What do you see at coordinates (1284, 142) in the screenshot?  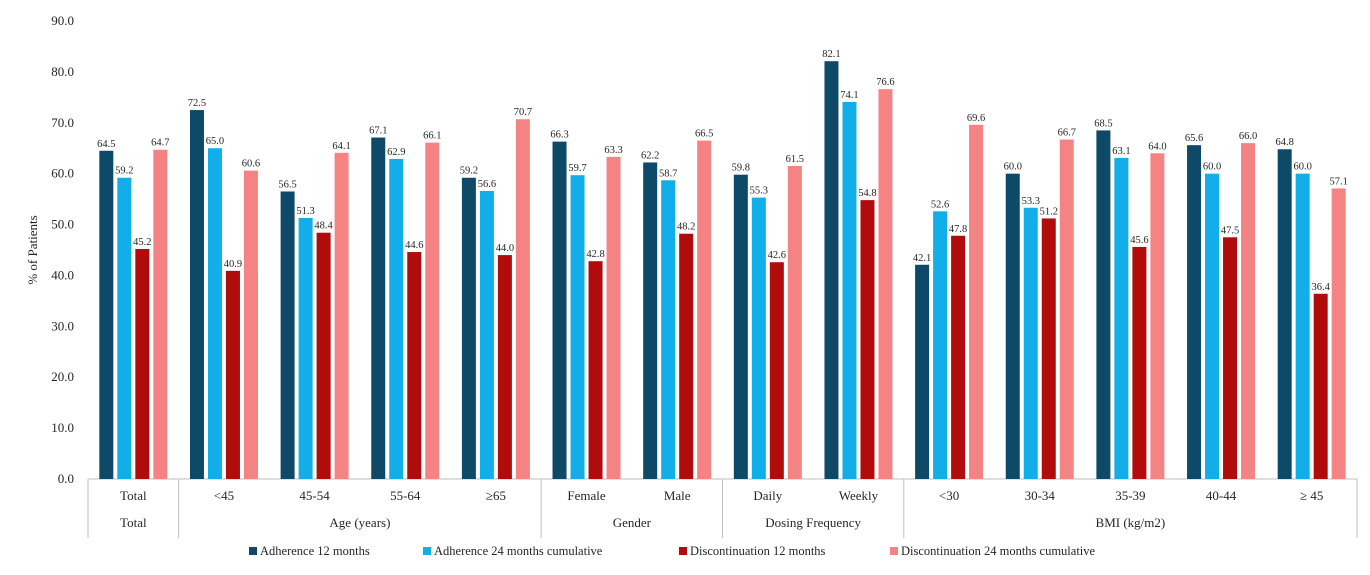 I see `data-label: 64.8` at bounding box center [1284, 142].